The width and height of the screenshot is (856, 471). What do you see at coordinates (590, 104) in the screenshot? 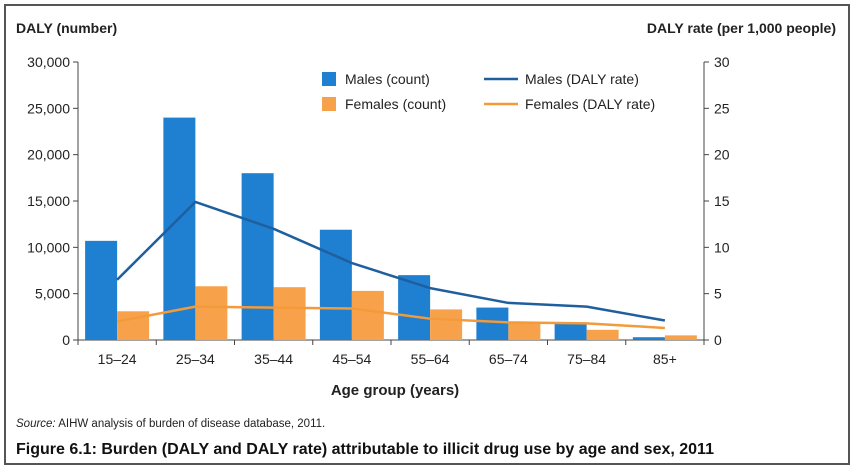
I see `legend-females-daly-rate-label: Females (DALY rate)` at bounding box center [590, 104].